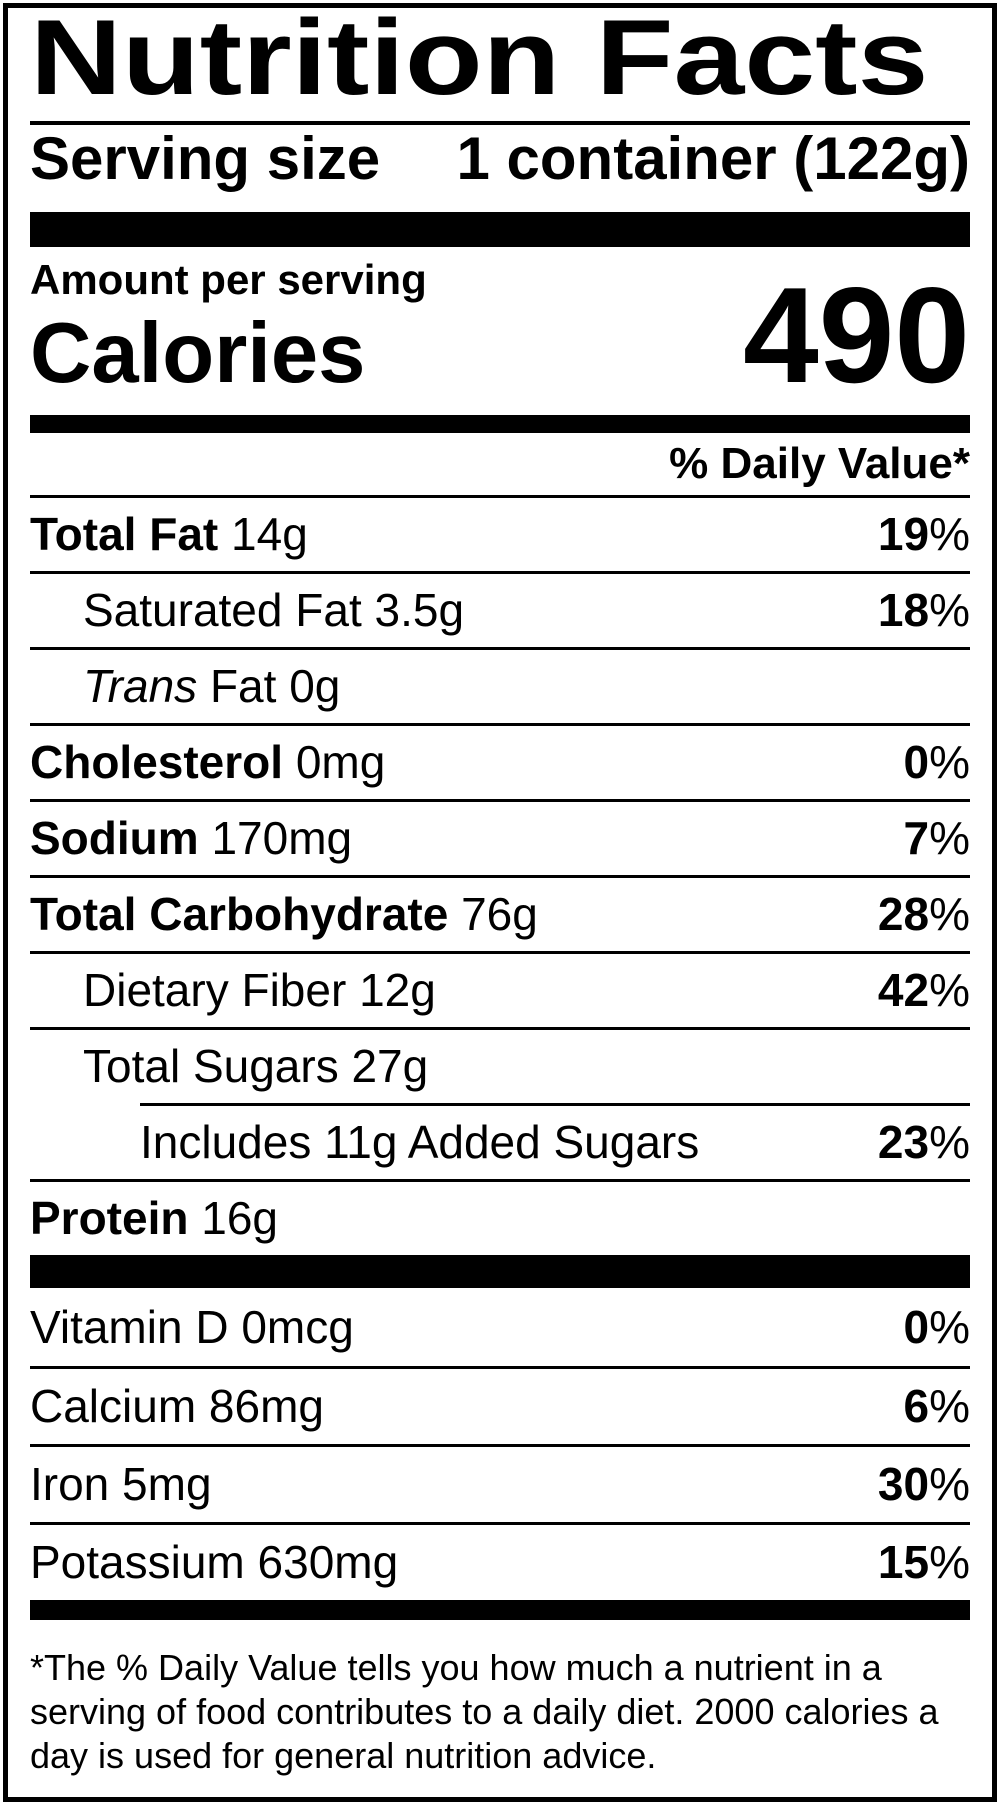  Describe the element at coordinates (500, 533) in the screenshot. I see `nutrient-row-total-fat: Total Fat 14g 19%` at that location.